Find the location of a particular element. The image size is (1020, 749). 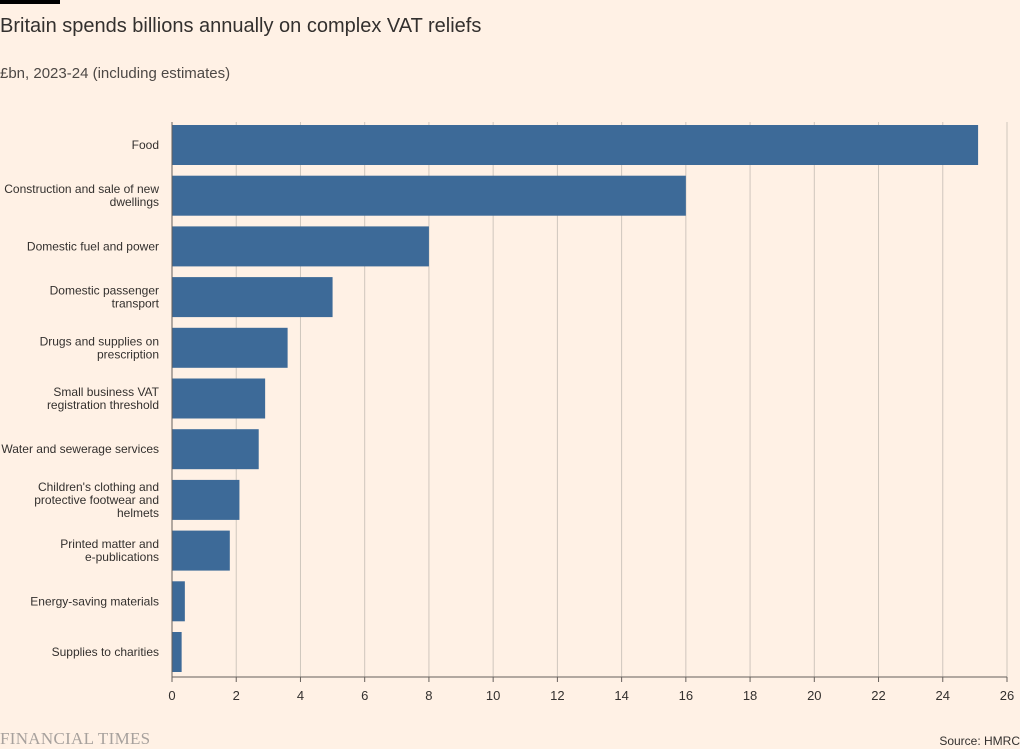

category-label: Food is located at coordinates (145, 145).